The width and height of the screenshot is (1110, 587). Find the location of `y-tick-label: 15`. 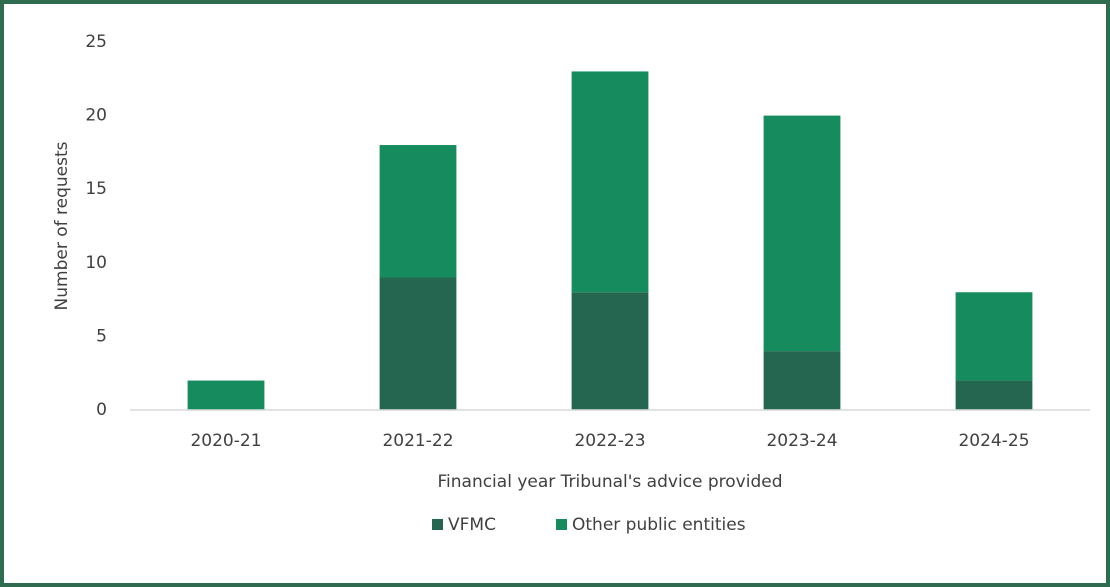

y-tick-label: 15 is located at coordinates (96, 189).